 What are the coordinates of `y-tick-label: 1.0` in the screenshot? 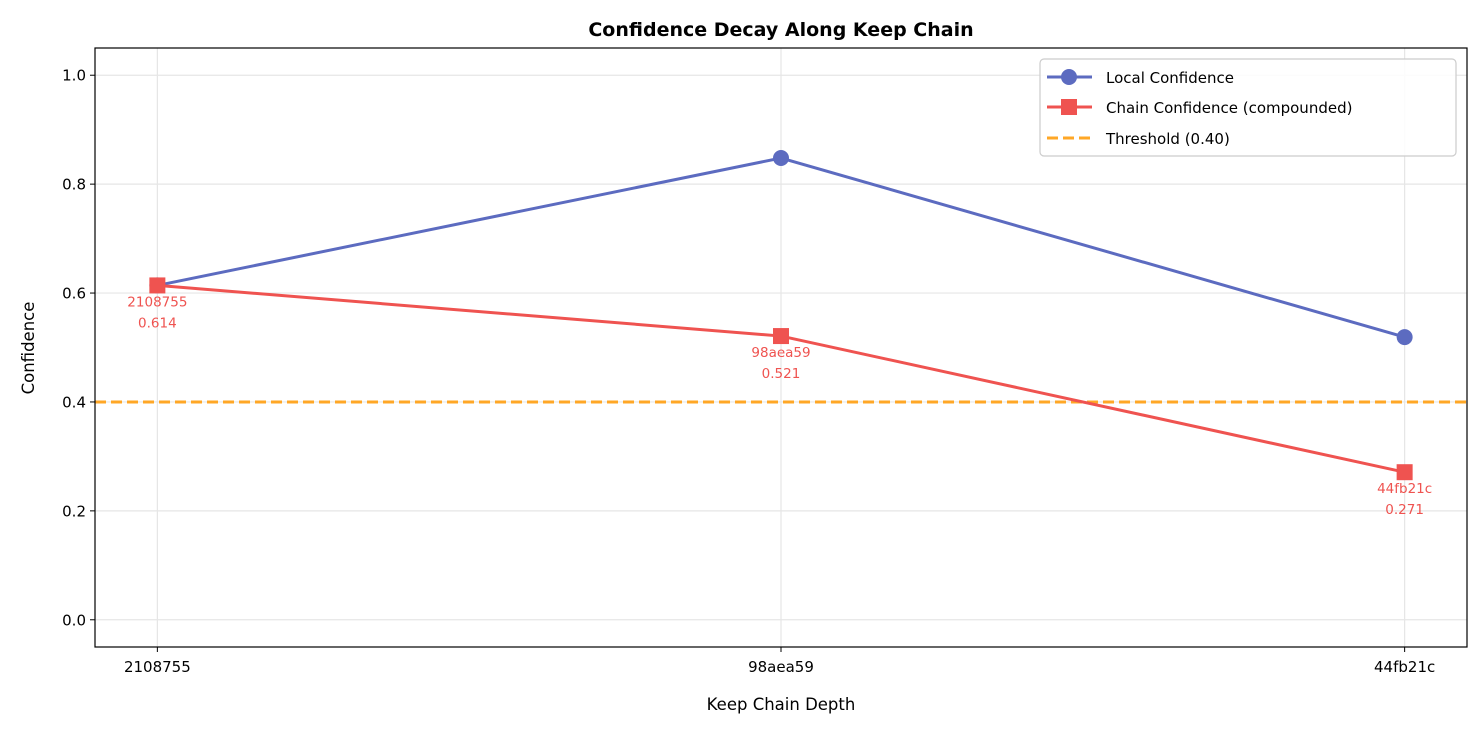 It's located at (74, 76).